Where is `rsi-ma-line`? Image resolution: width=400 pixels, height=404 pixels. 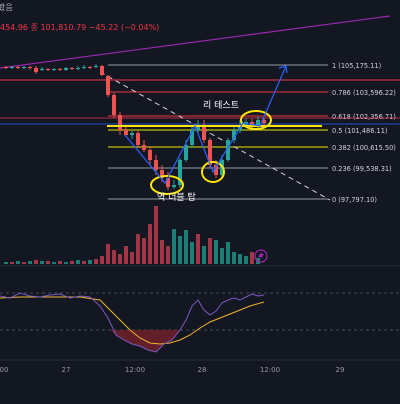 rsi-ma-line is located at coordinates (132, 320).